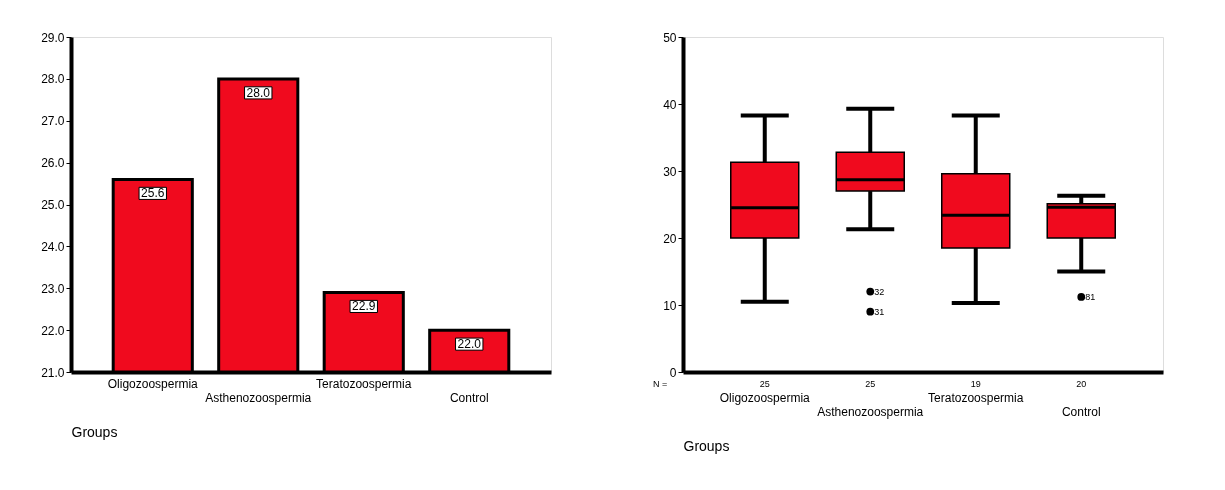 Image resolution: width=1225 pixels, height=490 pixels. I want to click on data-label: 22.9, so click(364, 306).